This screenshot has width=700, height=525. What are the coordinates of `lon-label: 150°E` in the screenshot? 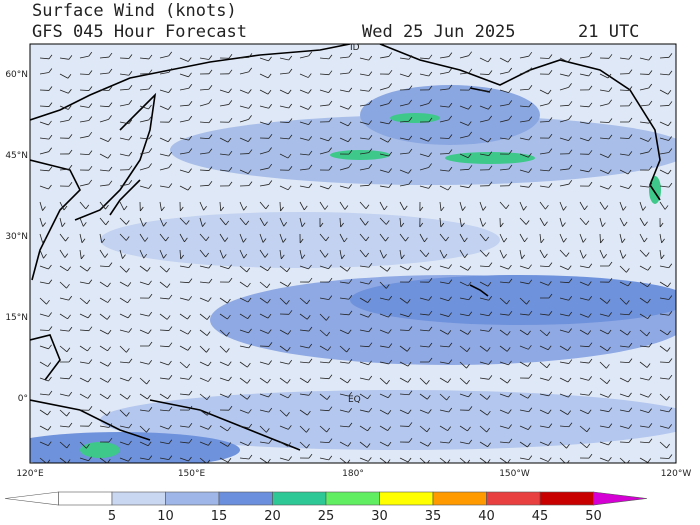 It's located at (192, 474).